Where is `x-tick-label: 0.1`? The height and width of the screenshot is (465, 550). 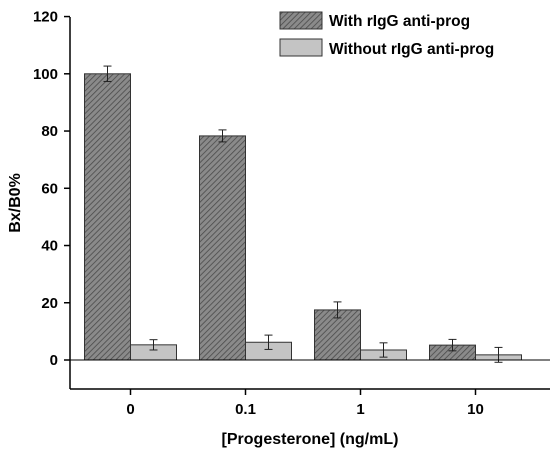
x-tick-label: 0.1 is located at coordinates (245, 409).